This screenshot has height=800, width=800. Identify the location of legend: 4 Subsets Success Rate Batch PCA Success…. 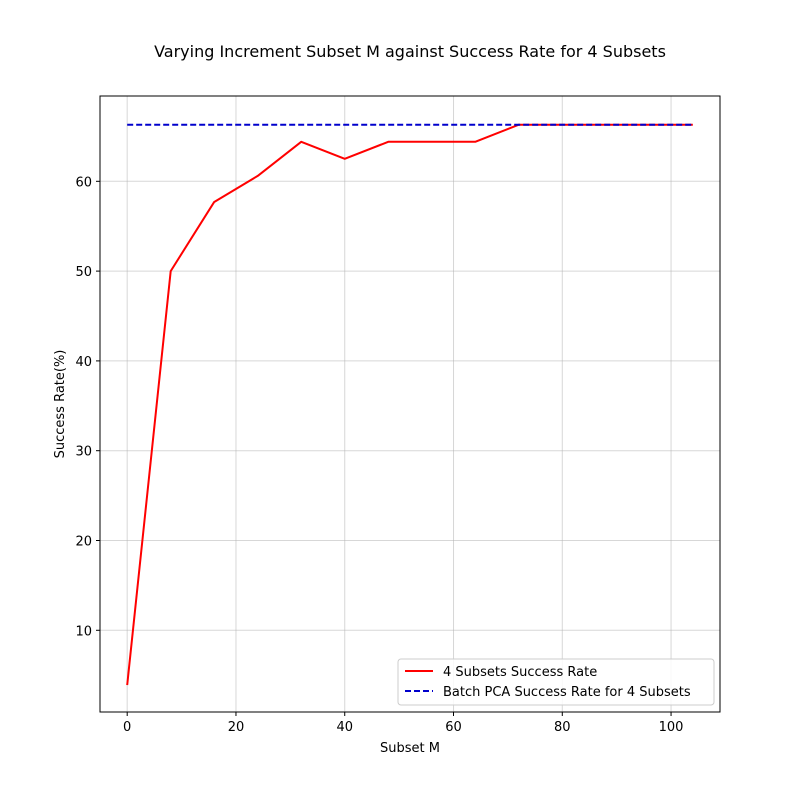
(556, 682).